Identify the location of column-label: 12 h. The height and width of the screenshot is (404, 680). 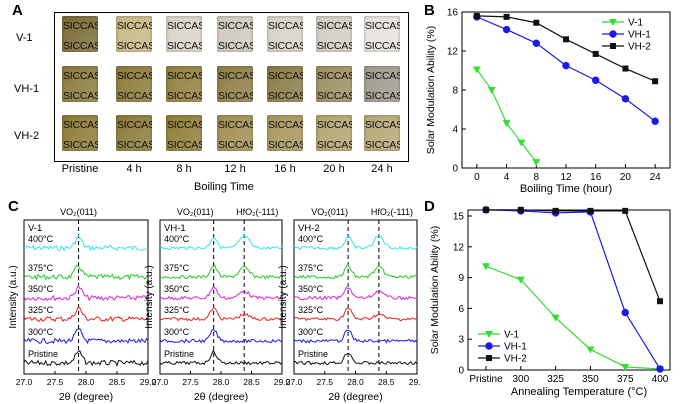
(235, 169).